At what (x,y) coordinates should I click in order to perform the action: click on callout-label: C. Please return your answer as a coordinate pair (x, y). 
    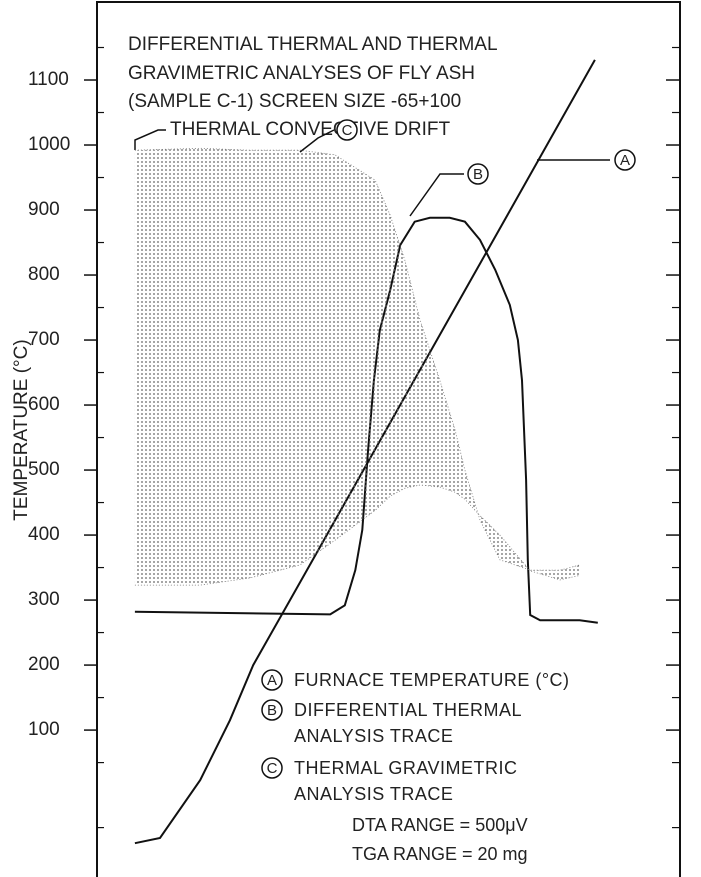
    Looking at the image, I should click on (347, 130).